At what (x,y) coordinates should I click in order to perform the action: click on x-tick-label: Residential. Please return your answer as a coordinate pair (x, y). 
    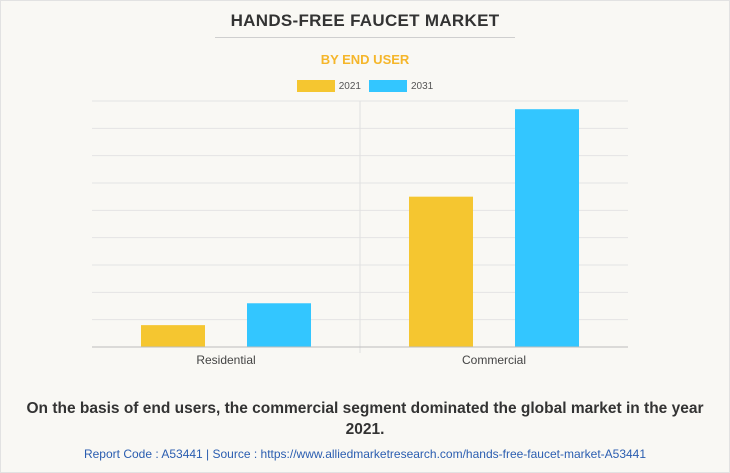
    Looking at the image, I should click on (225, 360).